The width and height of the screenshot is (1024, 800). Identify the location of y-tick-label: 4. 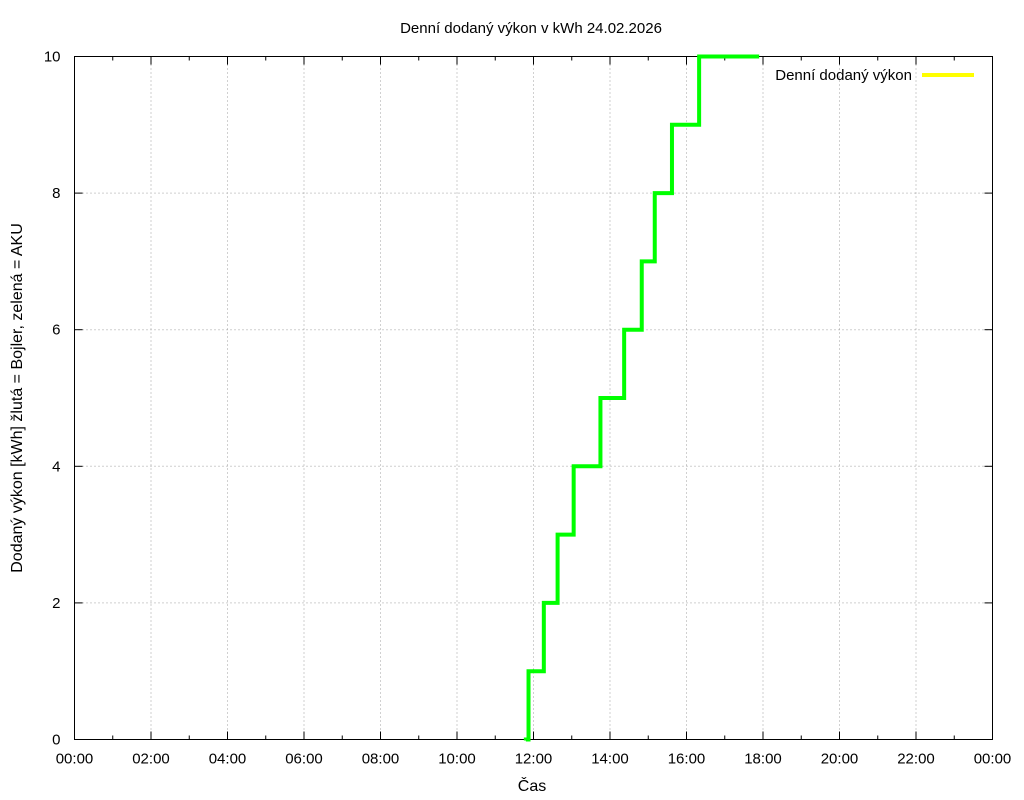
(56, 466).